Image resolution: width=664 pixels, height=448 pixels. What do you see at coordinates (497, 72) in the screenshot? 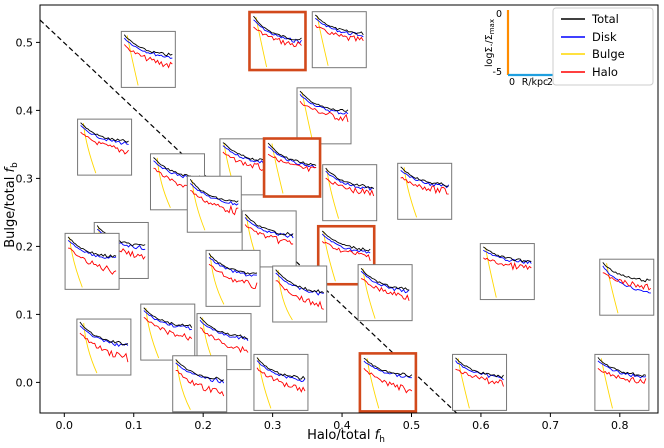
I see `profile-key-ytick-bottom: -5` at bounding box center [497, 72].